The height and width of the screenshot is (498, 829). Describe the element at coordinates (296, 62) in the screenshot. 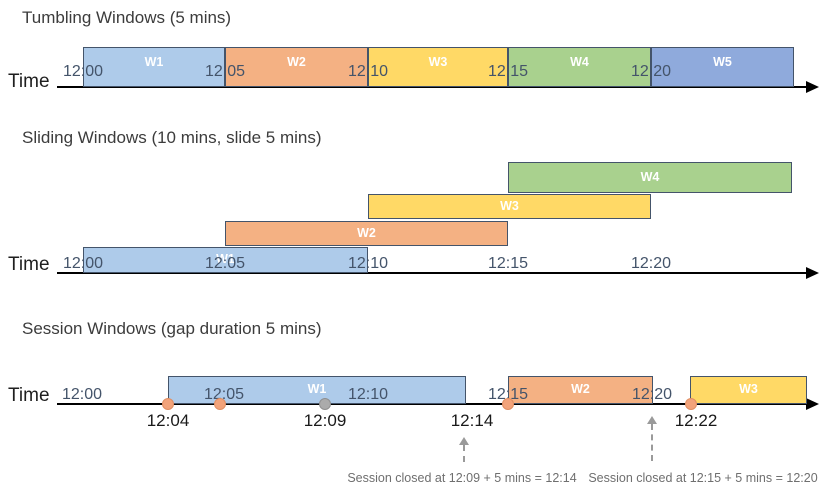

I see `window-label-tumbling-w2: W2` at that location.